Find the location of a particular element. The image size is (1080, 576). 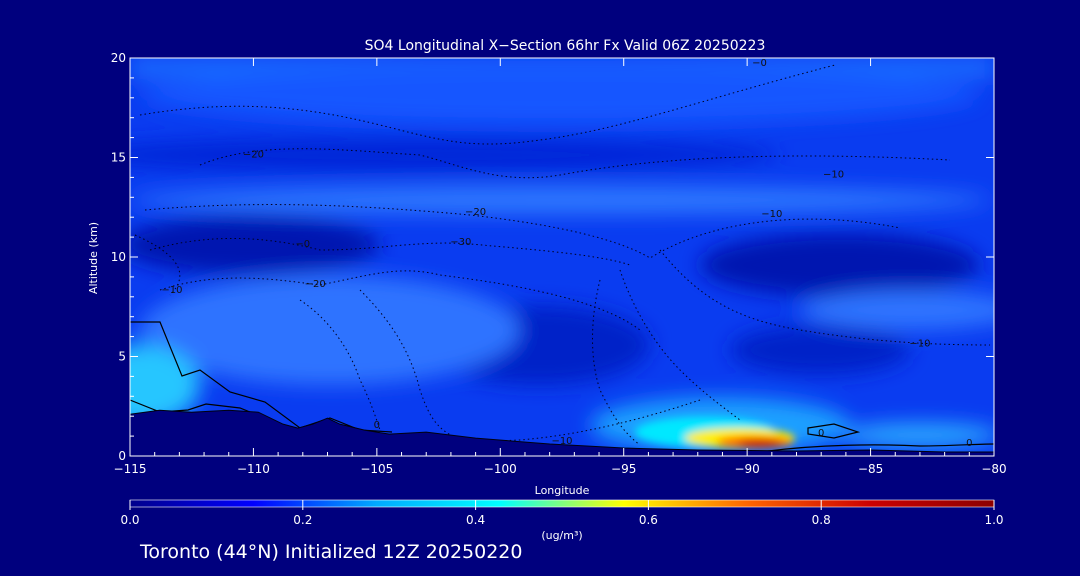

x-tick-label: −100 is located at coordinates (500, 469).